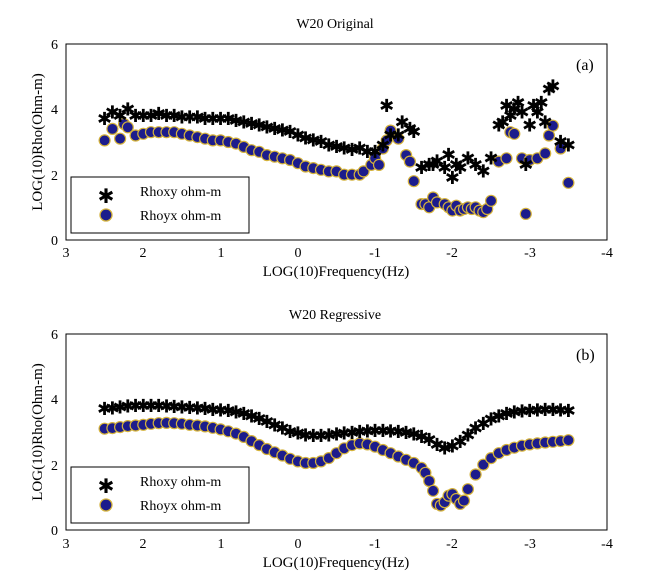 Image resolution: width=659 pixels, height=587 pixels. I want to click on panel-b-x-ticks: 3 2 1 0 -1 -2 -3 -4, so click(338, 544).